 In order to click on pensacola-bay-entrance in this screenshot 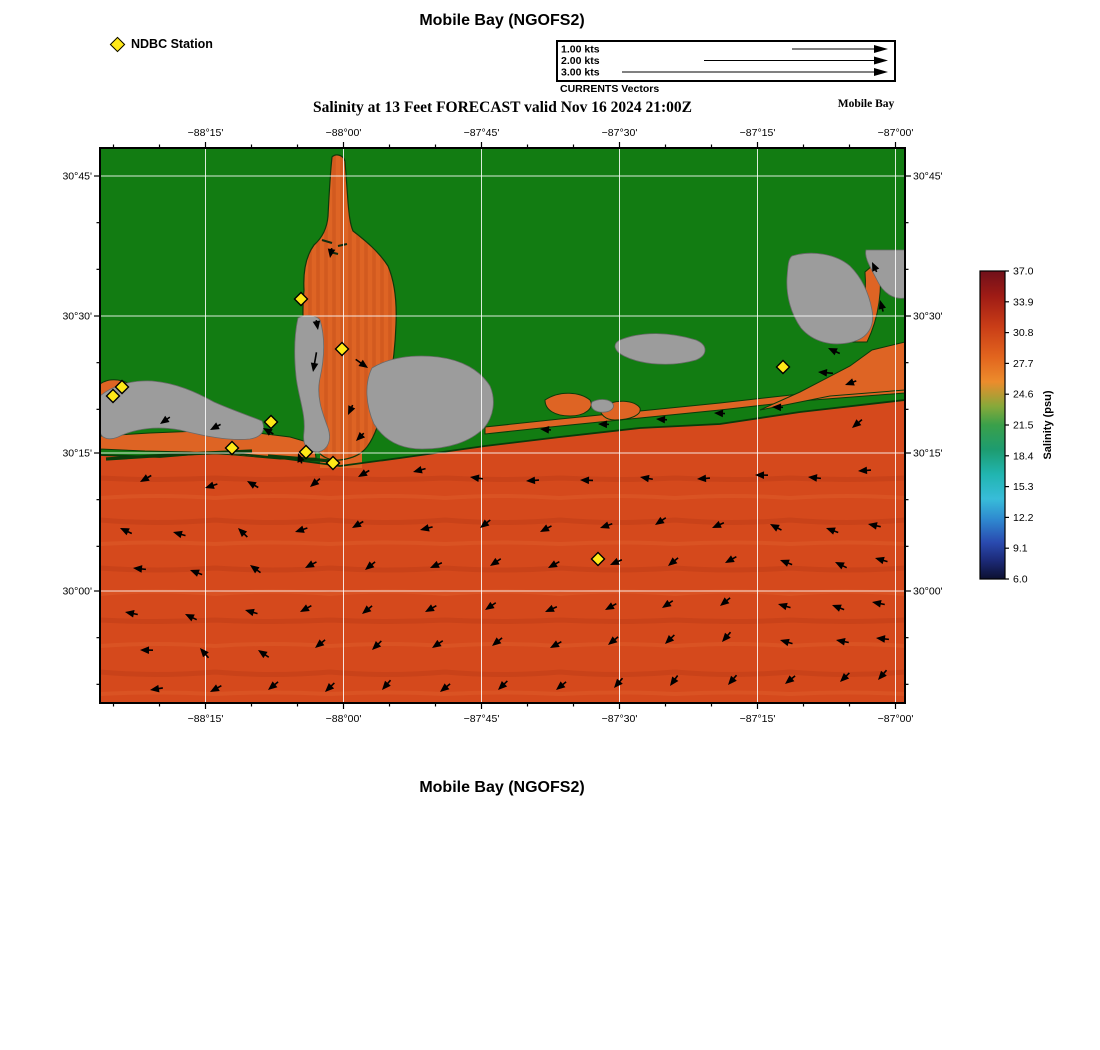, I will do `click(832, 376)`.